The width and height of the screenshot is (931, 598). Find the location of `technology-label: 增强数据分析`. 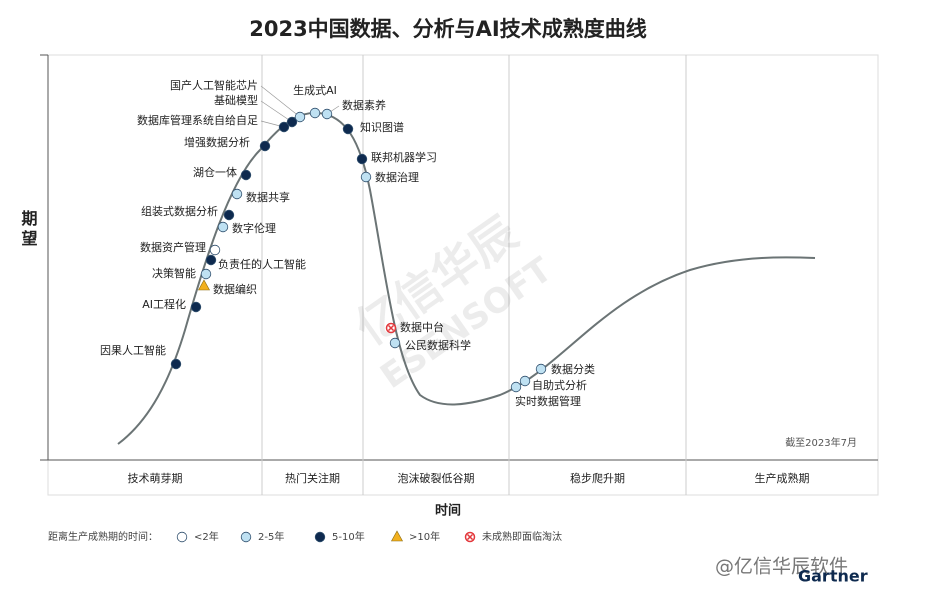

technology-label: 增强数据分析 is located at coordinates (217, 142).